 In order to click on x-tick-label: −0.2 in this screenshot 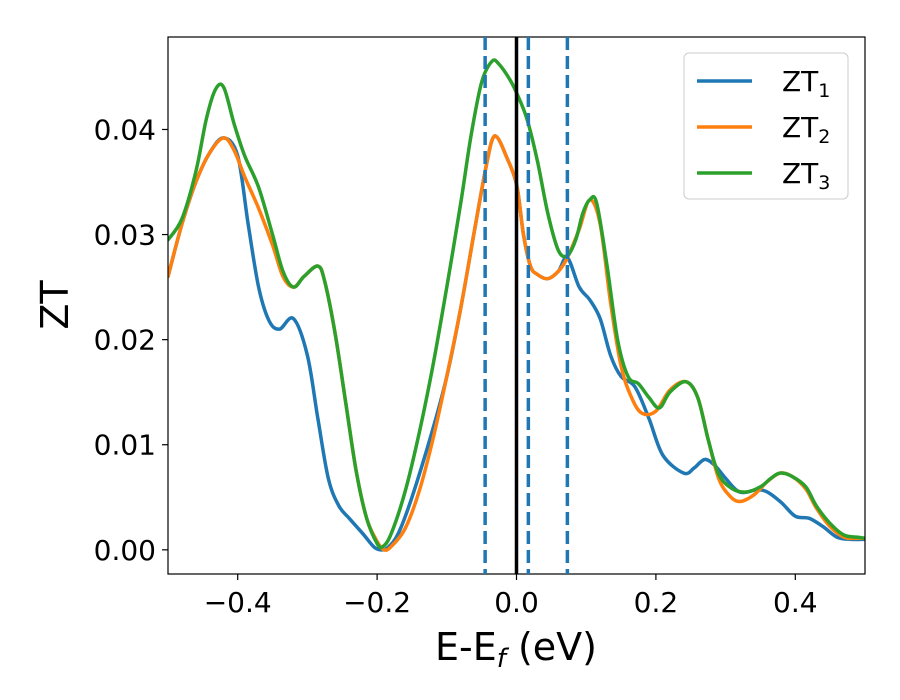, I will do `click(377, 602)`.